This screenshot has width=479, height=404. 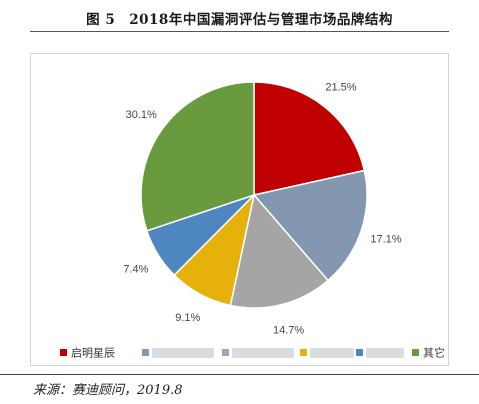 I want to click on figure-title: 图 5 2018年中国漏洞评估与管理市场品牌结构, so click(x=239, y=20).